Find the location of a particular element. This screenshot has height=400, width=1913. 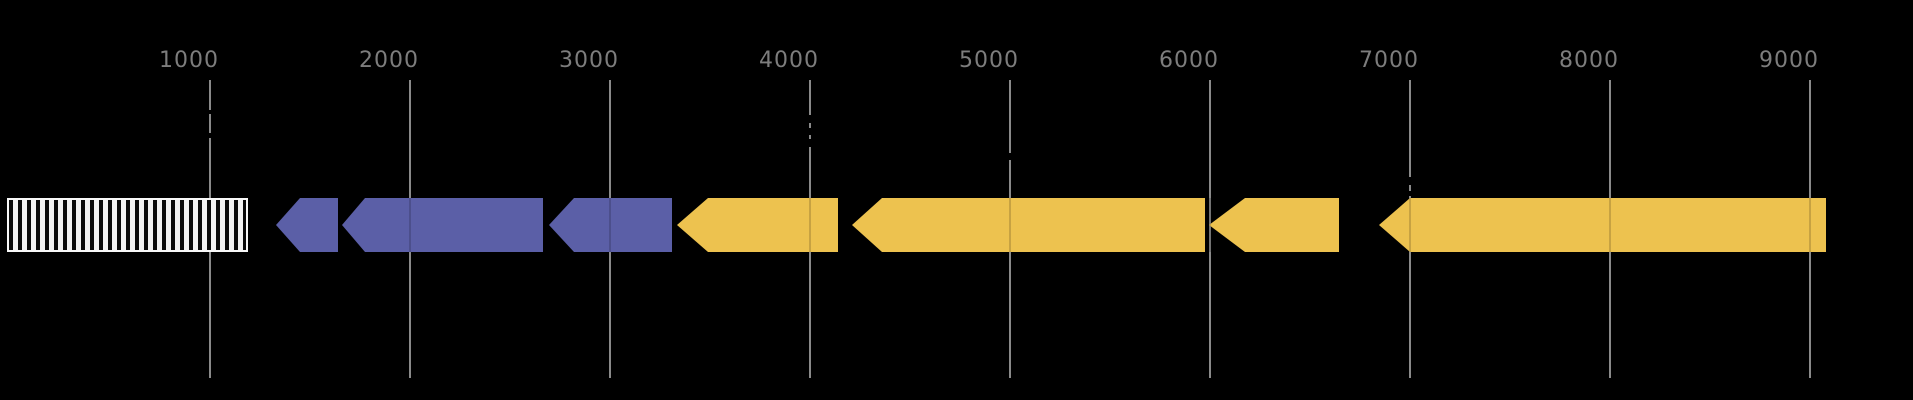

axis-tick-label: 4000 is located at coordinates (789, 60).